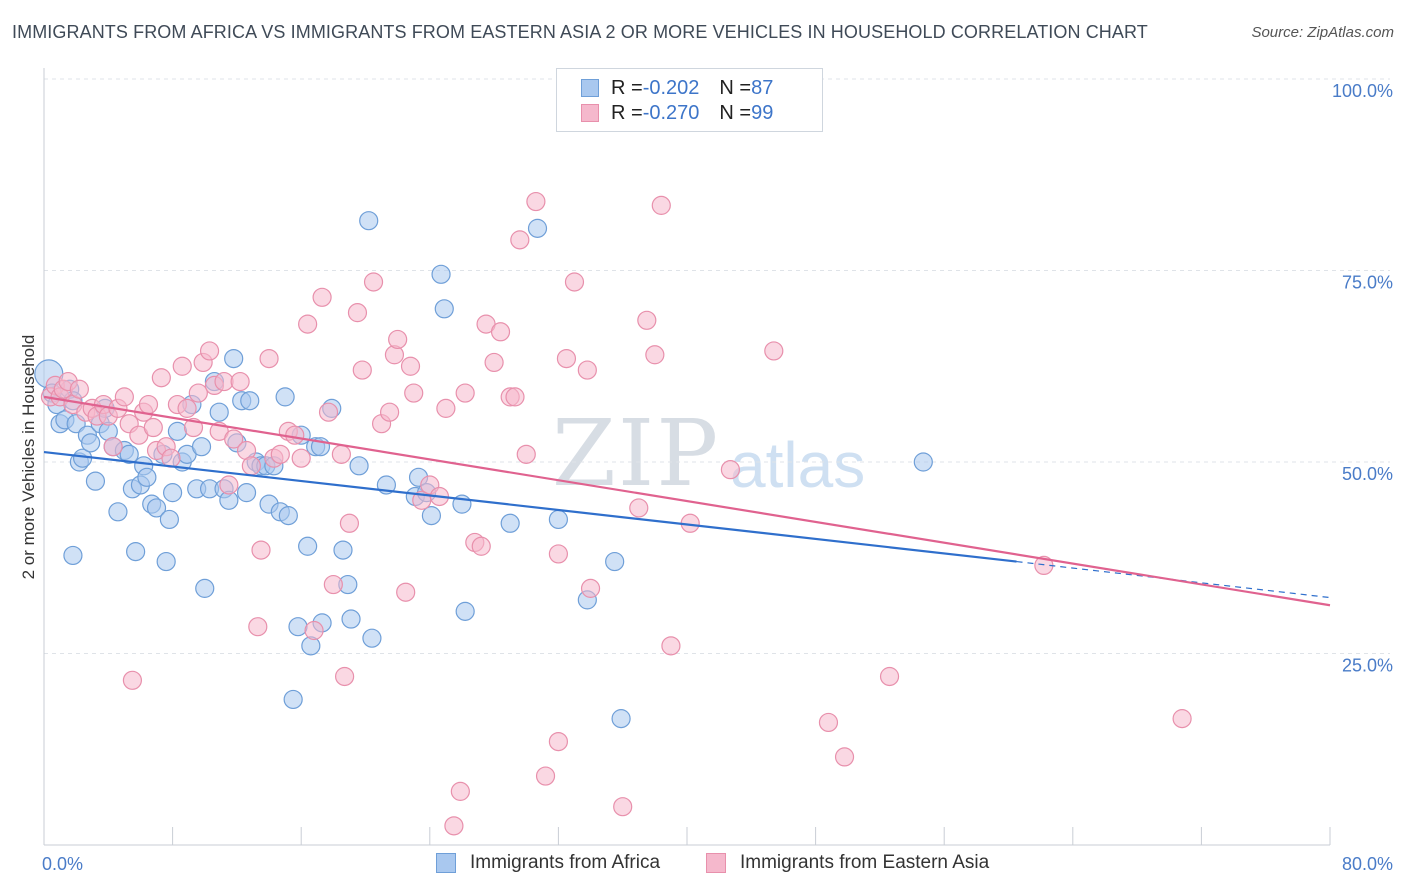 This screenshot has width=1406, height=892. Describe the element at coordinates (28, 457) in the screenshot. I see `y-axis-title: 2 or more Vehicles in Household` at that location.